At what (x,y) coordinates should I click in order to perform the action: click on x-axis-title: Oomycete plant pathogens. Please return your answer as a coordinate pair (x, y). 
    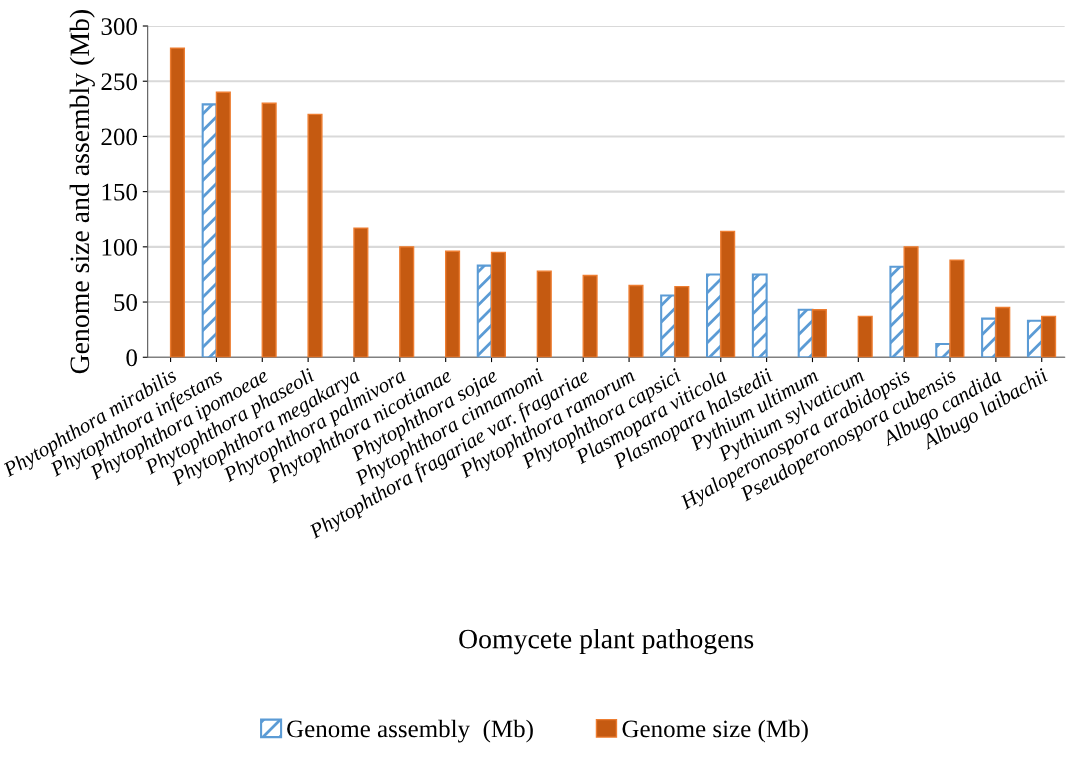
    Looking at the image, I should click on (606, 641).